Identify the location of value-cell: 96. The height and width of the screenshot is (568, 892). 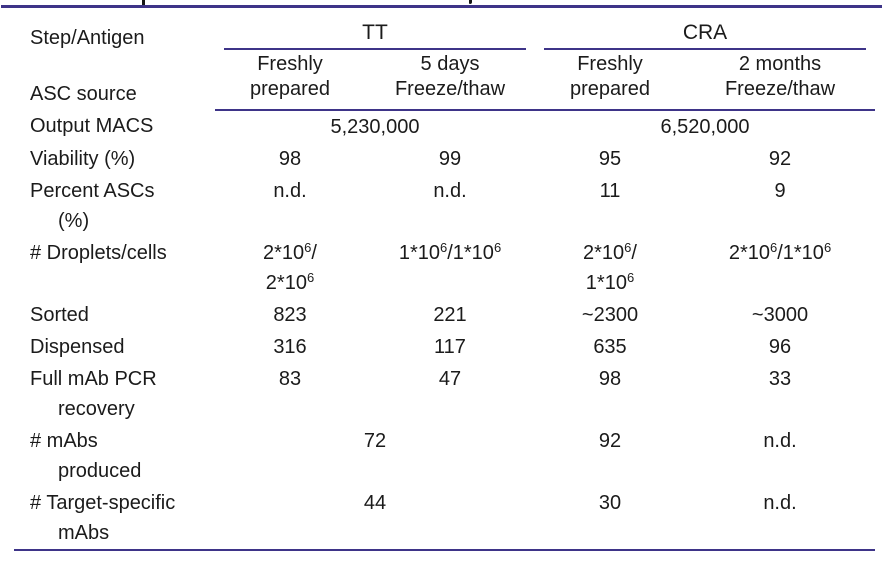
(780, 347).